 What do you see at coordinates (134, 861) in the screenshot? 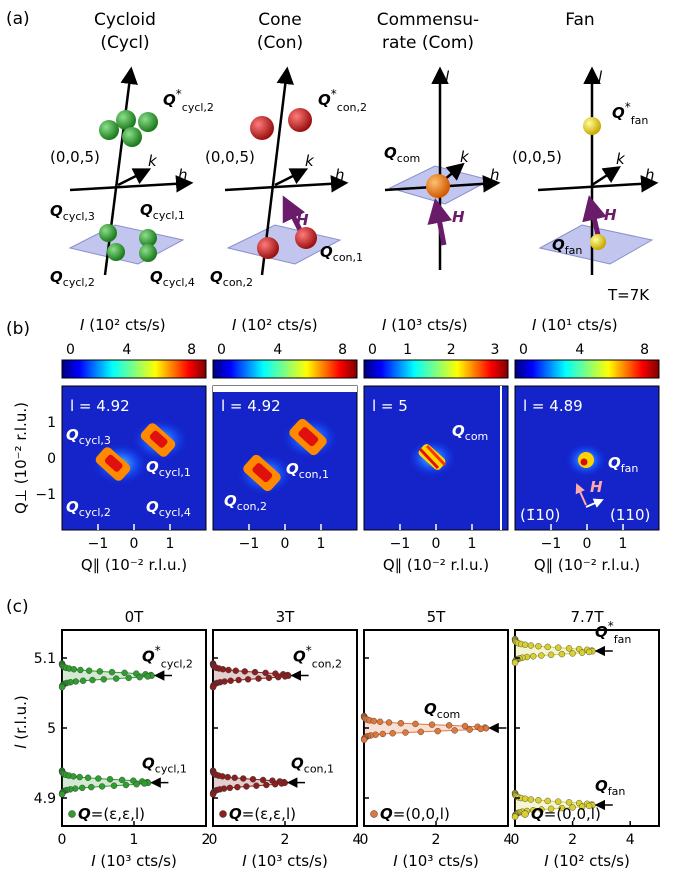
I see `linecut-1-xlabel: I (10³ cts/s)` at bounding box center [134, 861].